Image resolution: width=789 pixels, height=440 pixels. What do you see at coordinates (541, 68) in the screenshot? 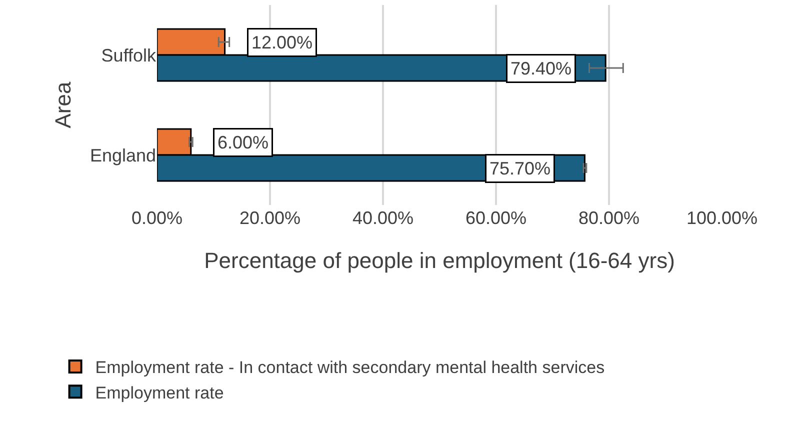
I see `data-label: 79.40%` at bounding box center [541, 68].